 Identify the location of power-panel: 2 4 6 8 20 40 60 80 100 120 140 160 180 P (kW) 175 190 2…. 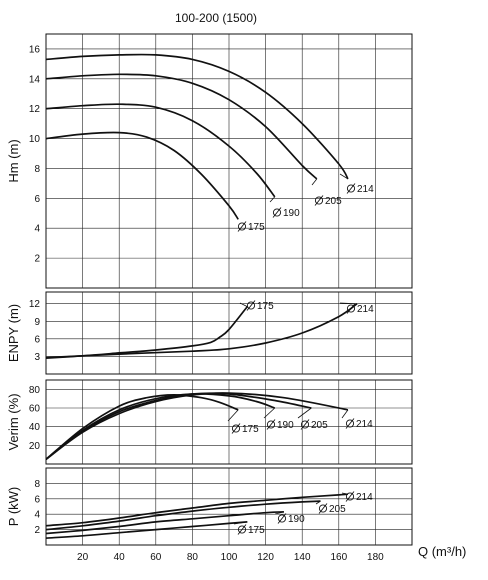
(209, 515).